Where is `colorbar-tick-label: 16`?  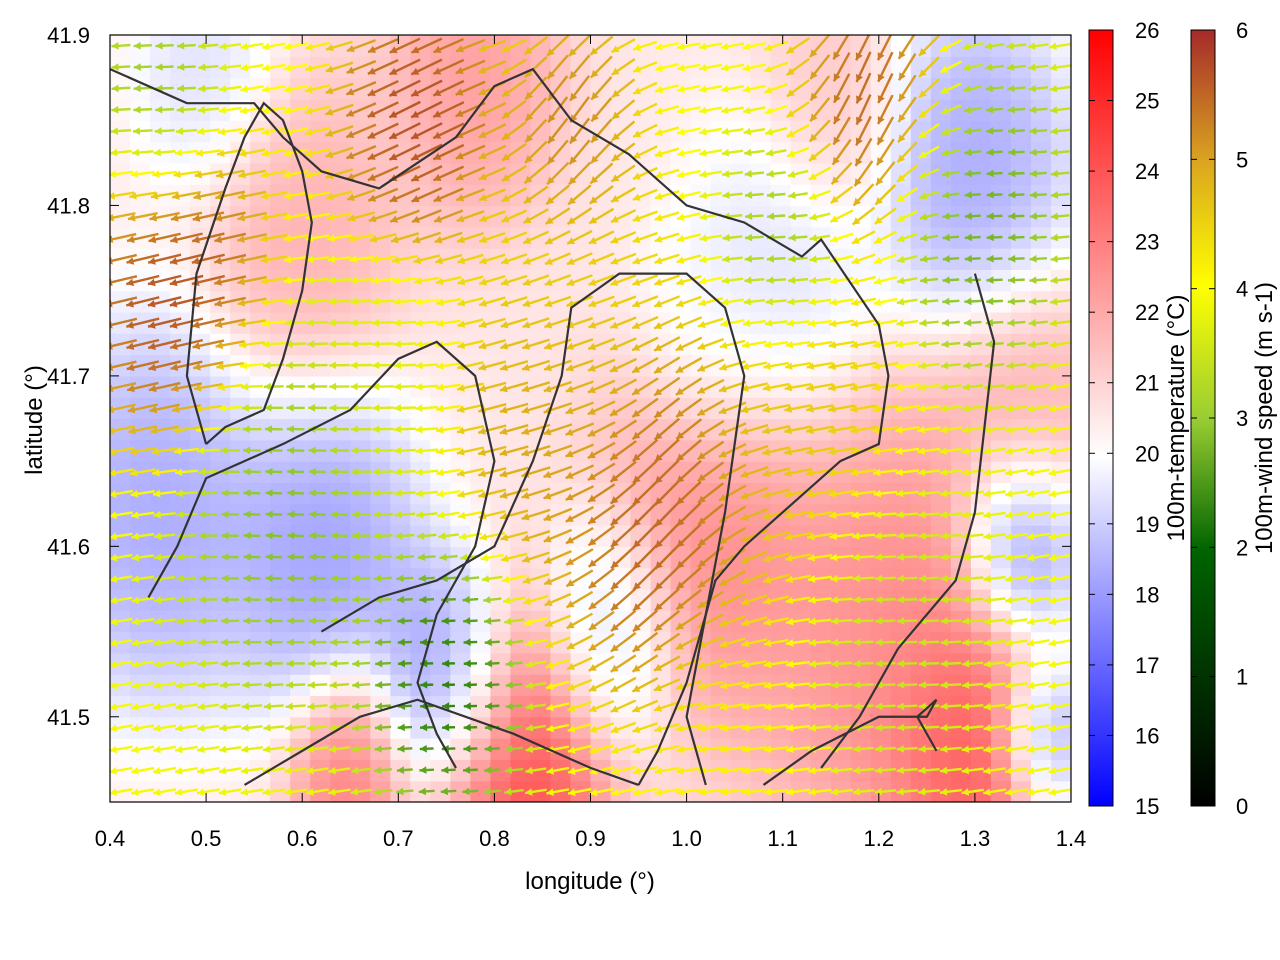 colorbar-tick-label: 16 is located at coordinates (1147, 735).